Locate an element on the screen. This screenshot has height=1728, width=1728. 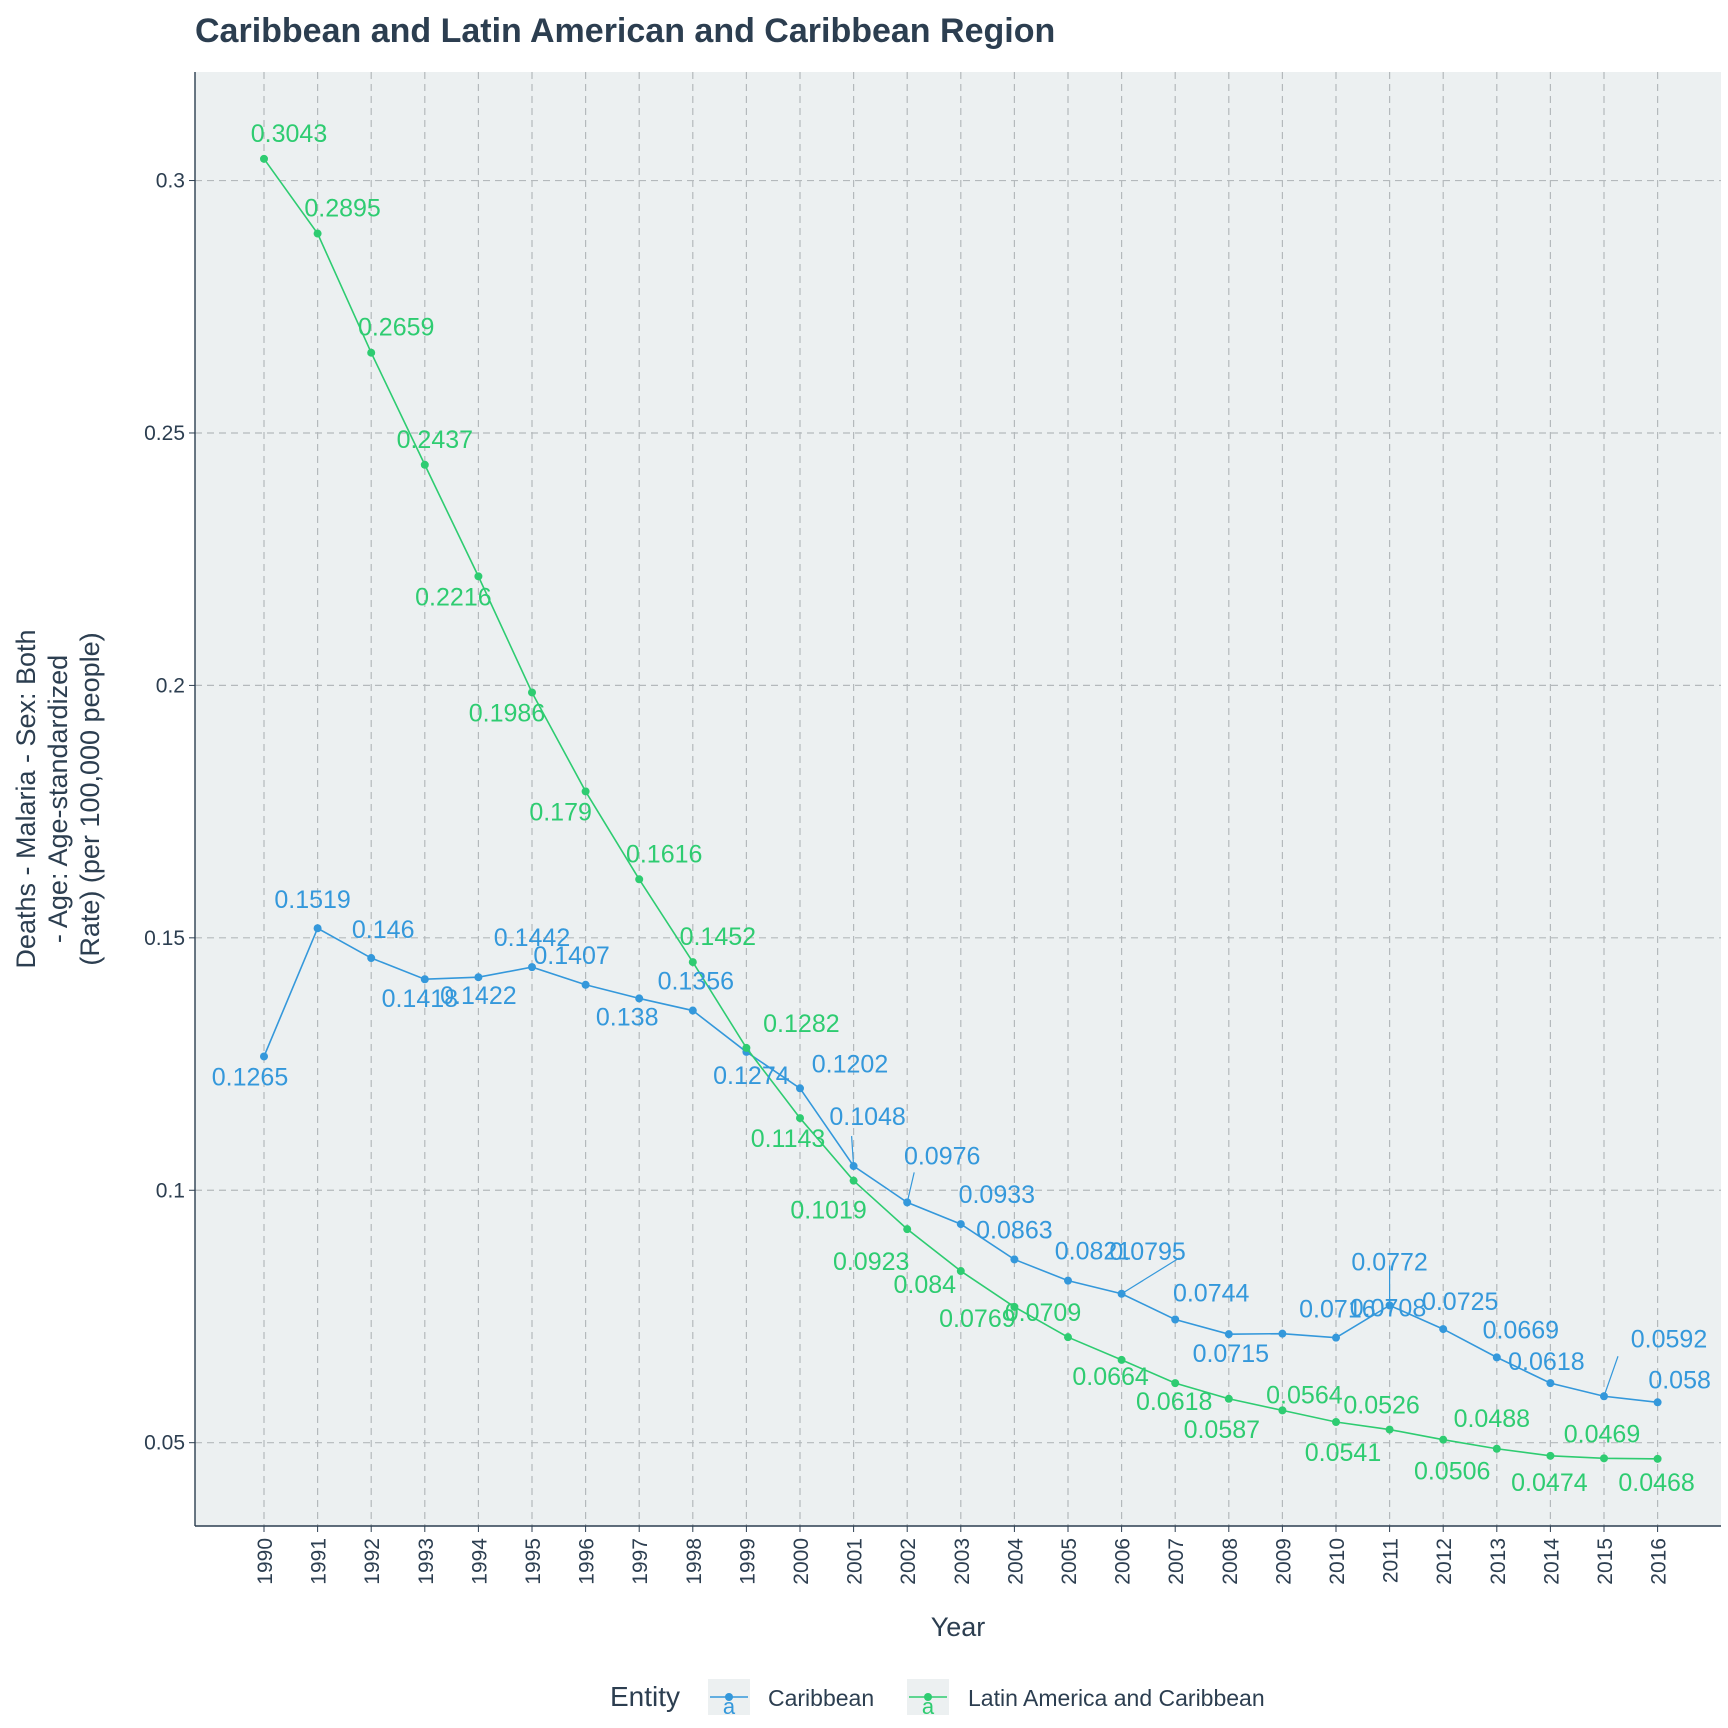
legend-title: Entity is located at coordinates (645, 1696).